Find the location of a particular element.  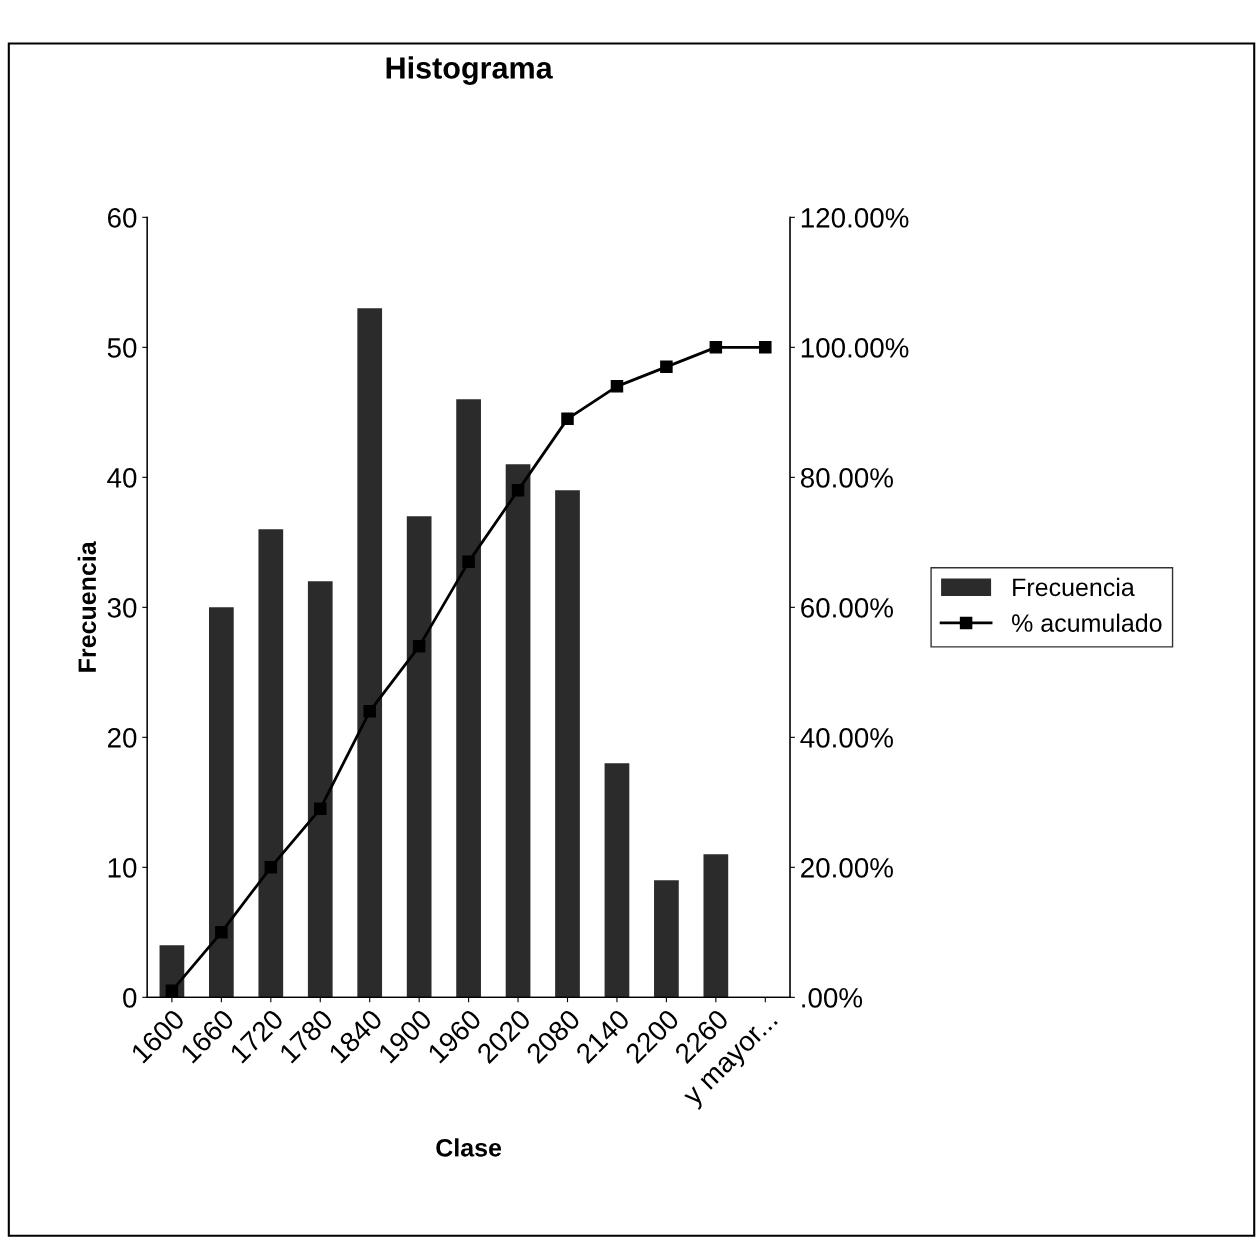

y2-tick-label: 80.00% is located at coordinates (846, 478).